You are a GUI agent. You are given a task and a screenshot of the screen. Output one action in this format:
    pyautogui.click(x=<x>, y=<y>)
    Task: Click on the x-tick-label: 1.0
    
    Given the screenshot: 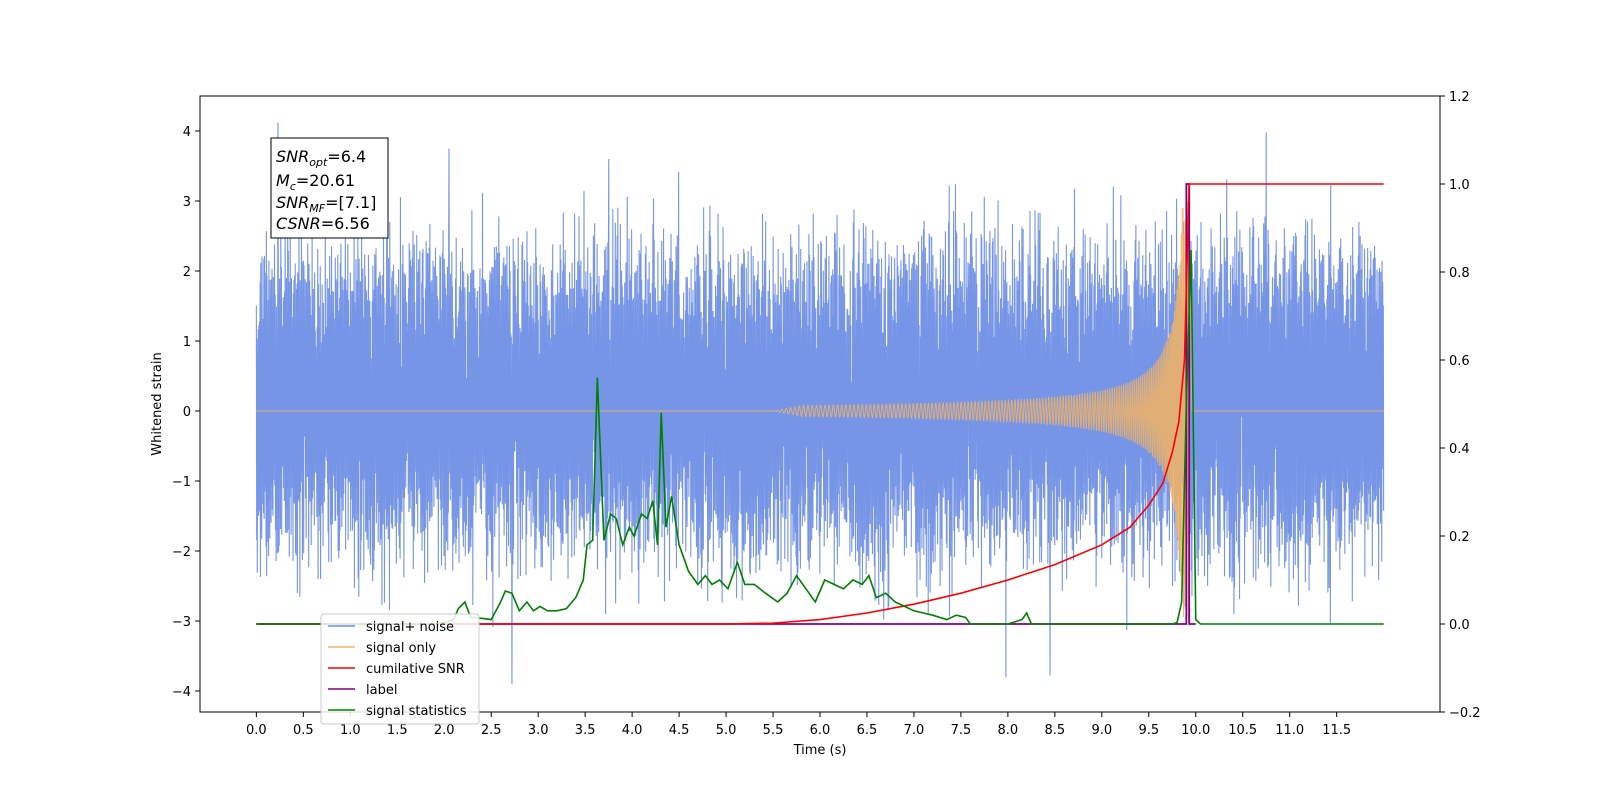 What is the action you would take?
    pyautogui.click(x=350, y=730)
    